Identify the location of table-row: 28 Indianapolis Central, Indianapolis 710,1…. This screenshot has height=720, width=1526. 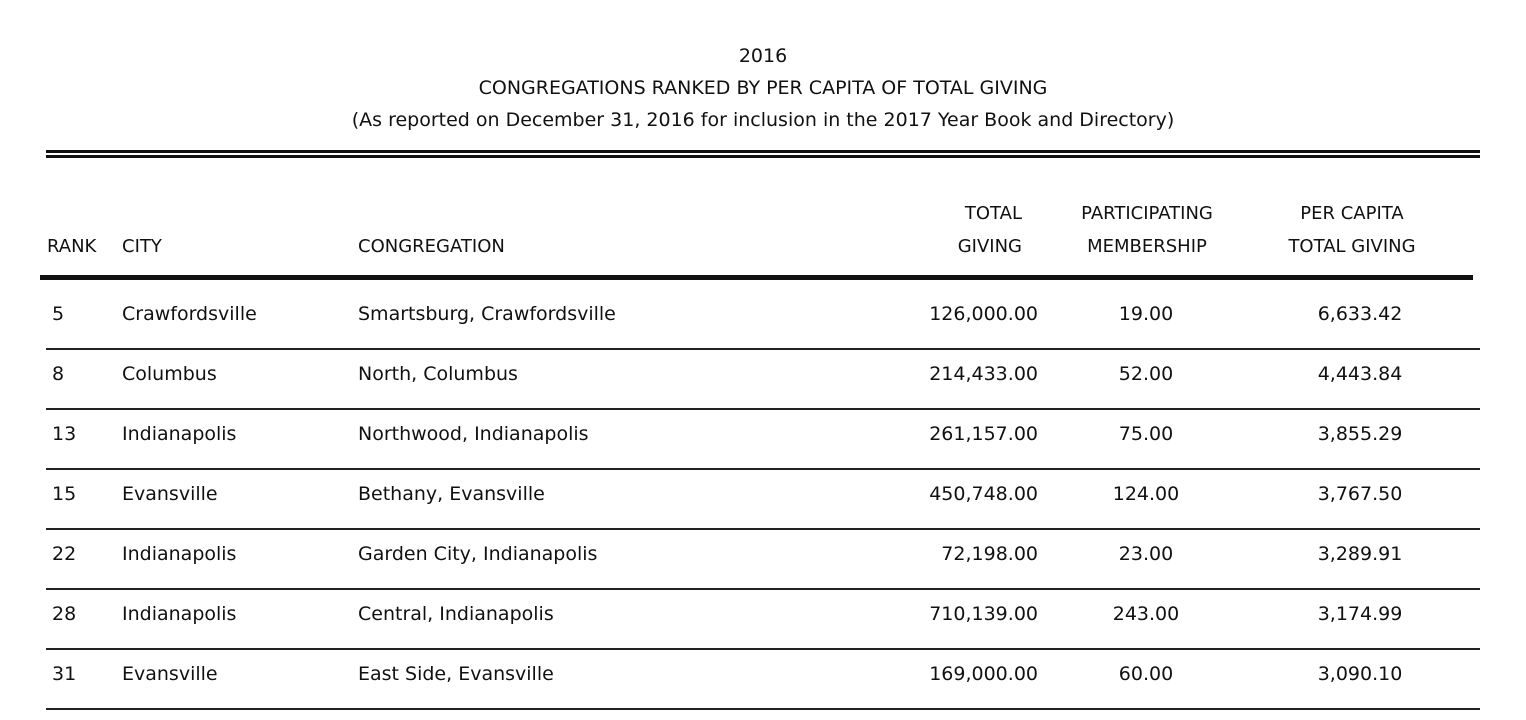
(763, 619).